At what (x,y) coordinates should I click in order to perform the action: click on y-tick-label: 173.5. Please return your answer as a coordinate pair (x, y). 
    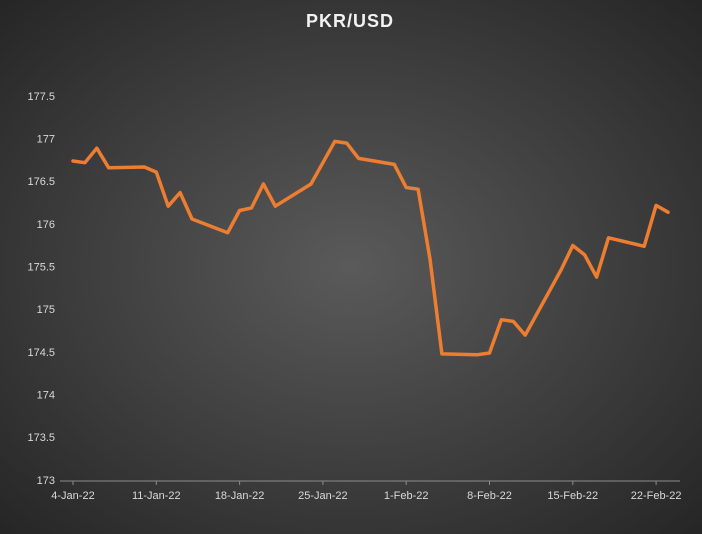
    Looking at the image, I should click on (41, 438).